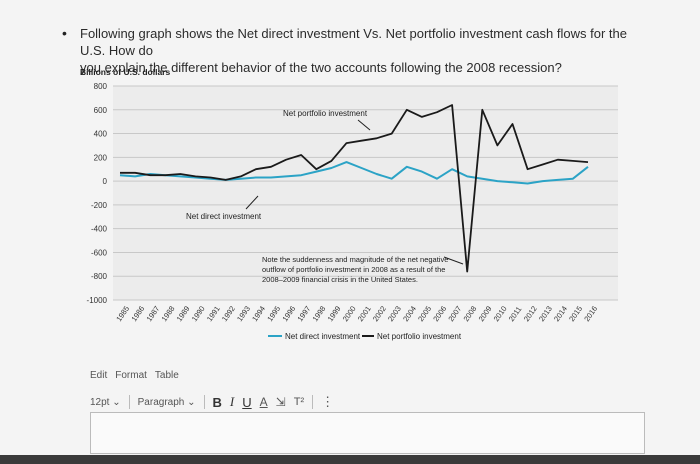  What do you see at coordinates (99, 205) in the screenshot?
I see `y-tick-label: -200` at bounding box center [99, 205].